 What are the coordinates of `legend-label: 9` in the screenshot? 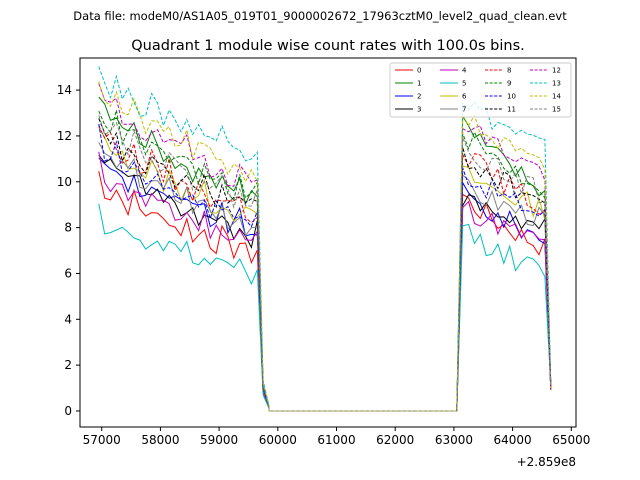 It's located at (509, 84).